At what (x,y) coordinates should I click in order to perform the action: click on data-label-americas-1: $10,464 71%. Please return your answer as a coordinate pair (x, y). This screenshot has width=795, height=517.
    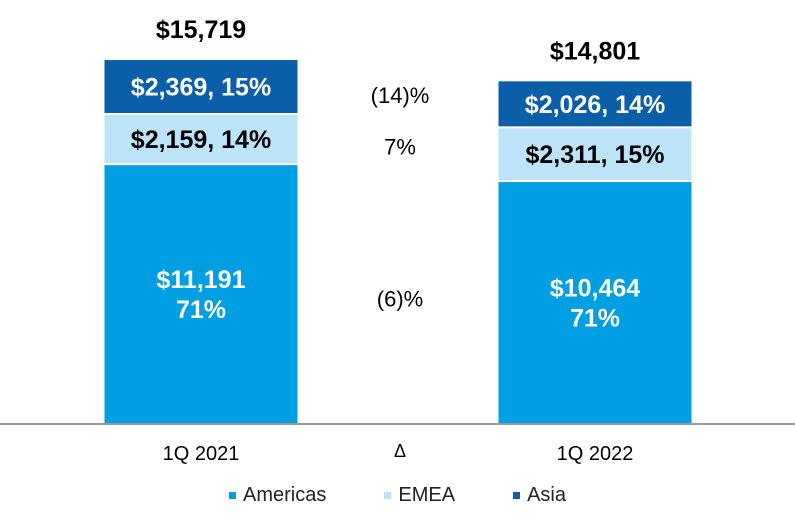
    Looking at the image, I should click on (595, 304).